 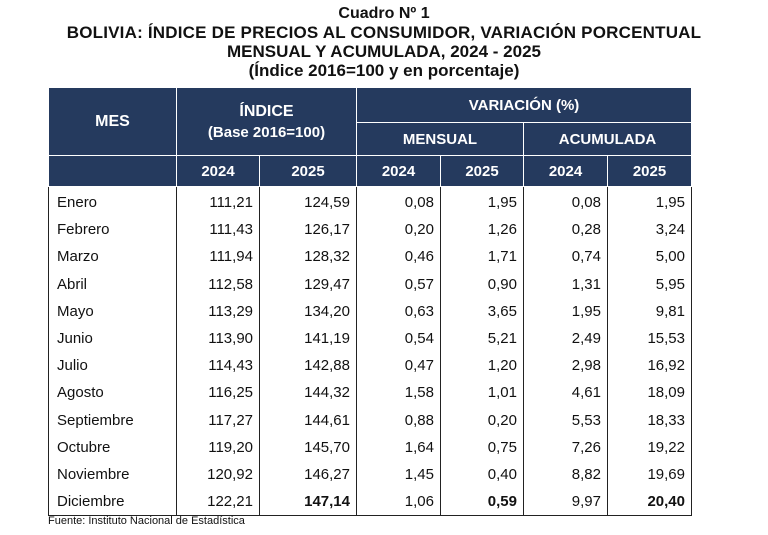 What do you see at coordinates (482, 257) in the screenshot?
I see `cell-men2025: 1,71` at bounding box center [482, 257].